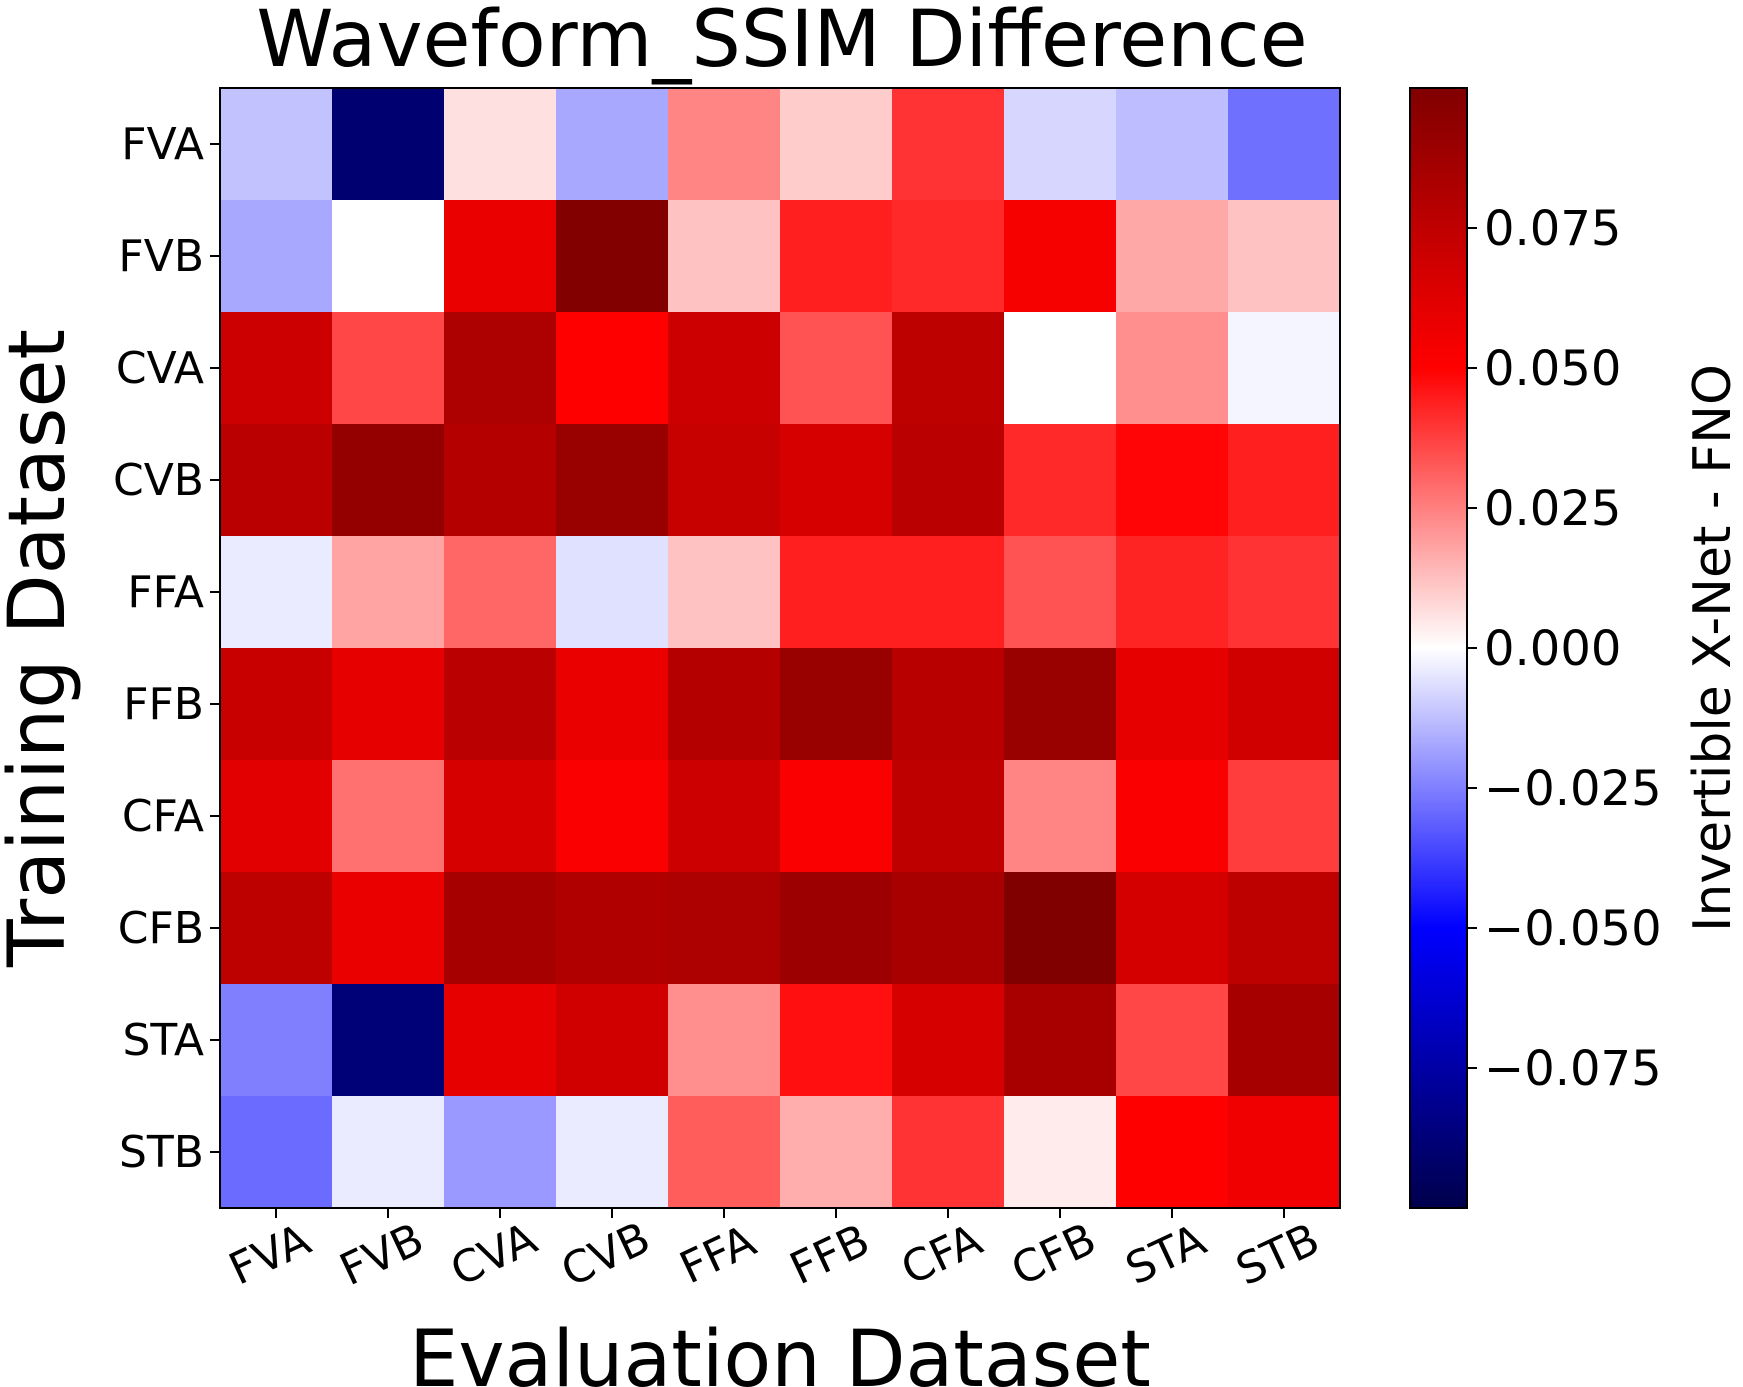 The width and height of the screenshot is (1743, 1387). What do you see at coordinates (1172, 480) in the screenshot?
I see `heatmap-cell-CVB-STA` at bounding box center [1172, 480].